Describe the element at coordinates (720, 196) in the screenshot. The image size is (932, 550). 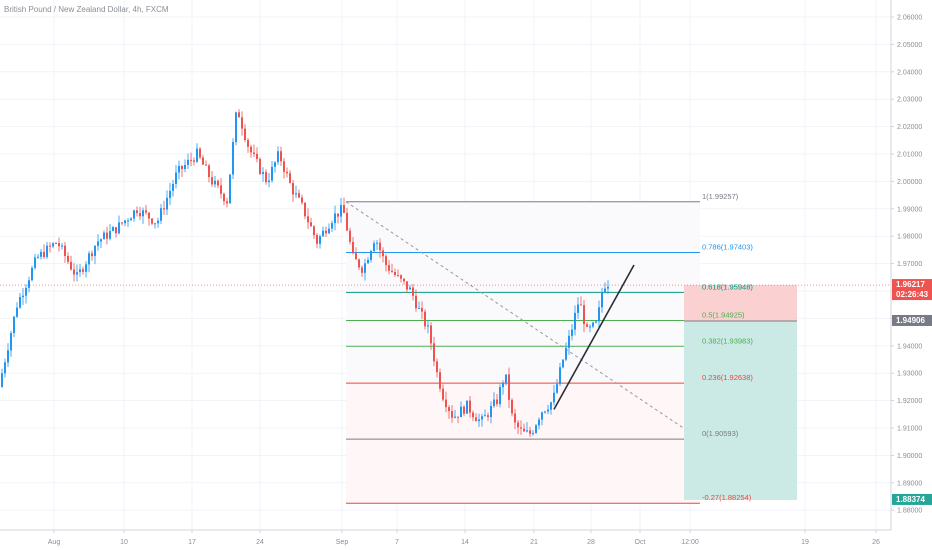
I see `fib-level-label: 1(1.99257)` at that location.